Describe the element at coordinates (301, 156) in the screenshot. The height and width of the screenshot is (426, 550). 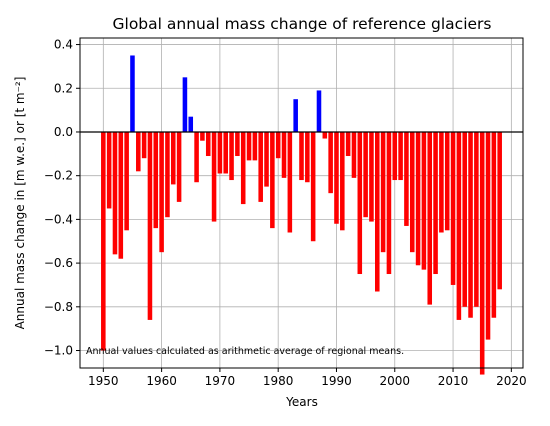
I see `bar-1984` at that location.